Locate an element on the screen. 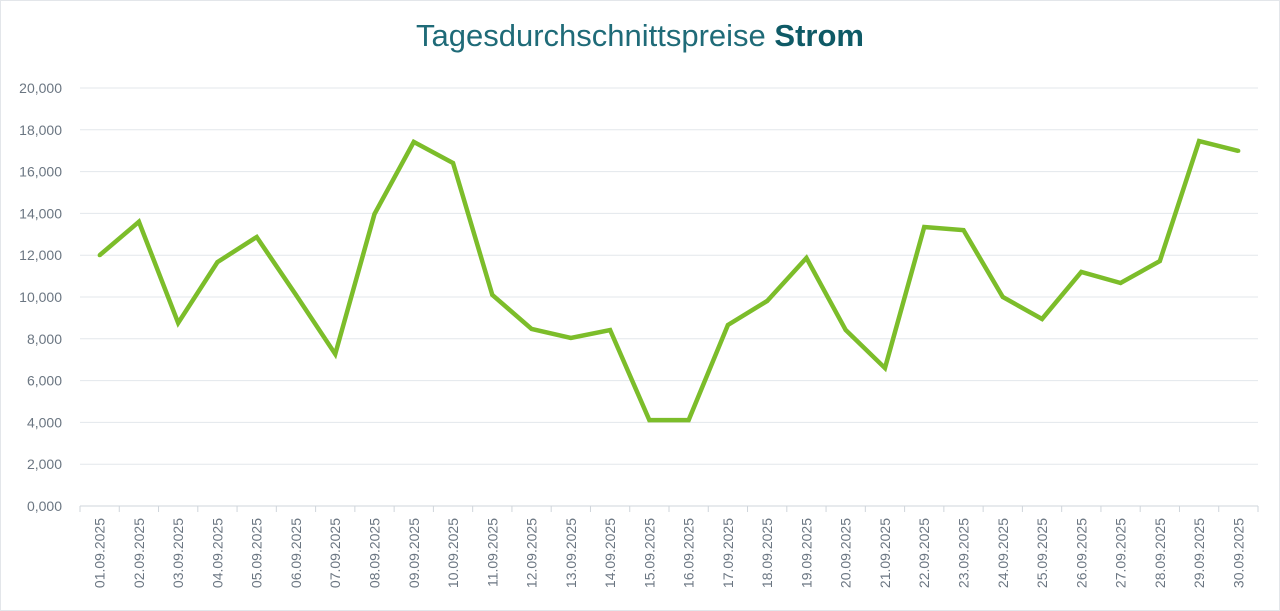 This screenshot has height=611, width=1280. x-tick-label: 16.09.2025 is located at coordinates (689, 553).